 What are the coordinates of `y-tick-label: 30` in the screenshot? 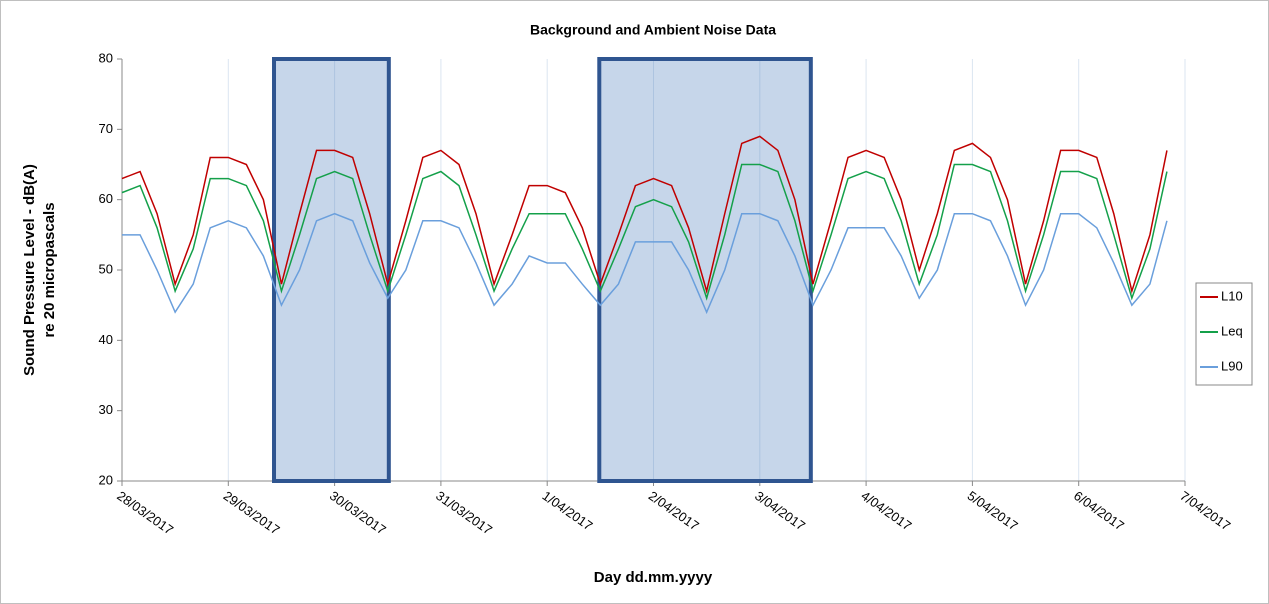 It's located at (106, 409).